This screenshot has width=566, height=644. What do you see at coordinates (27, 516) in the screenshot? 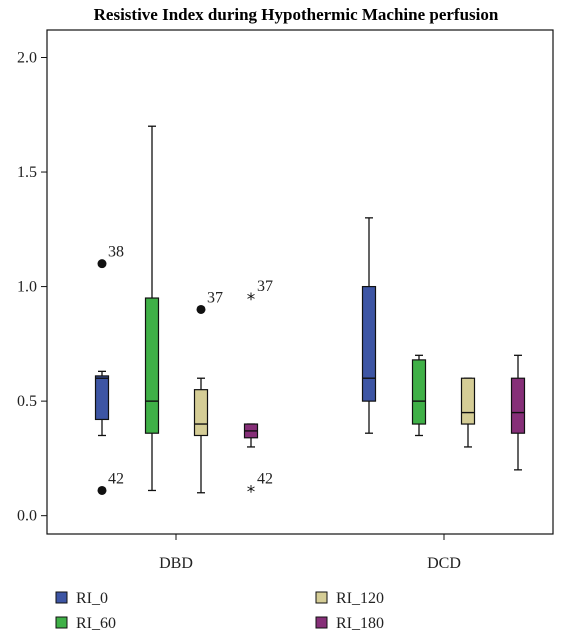
I see `y-tick-label: 0.0` at bounding box center [27, 516].